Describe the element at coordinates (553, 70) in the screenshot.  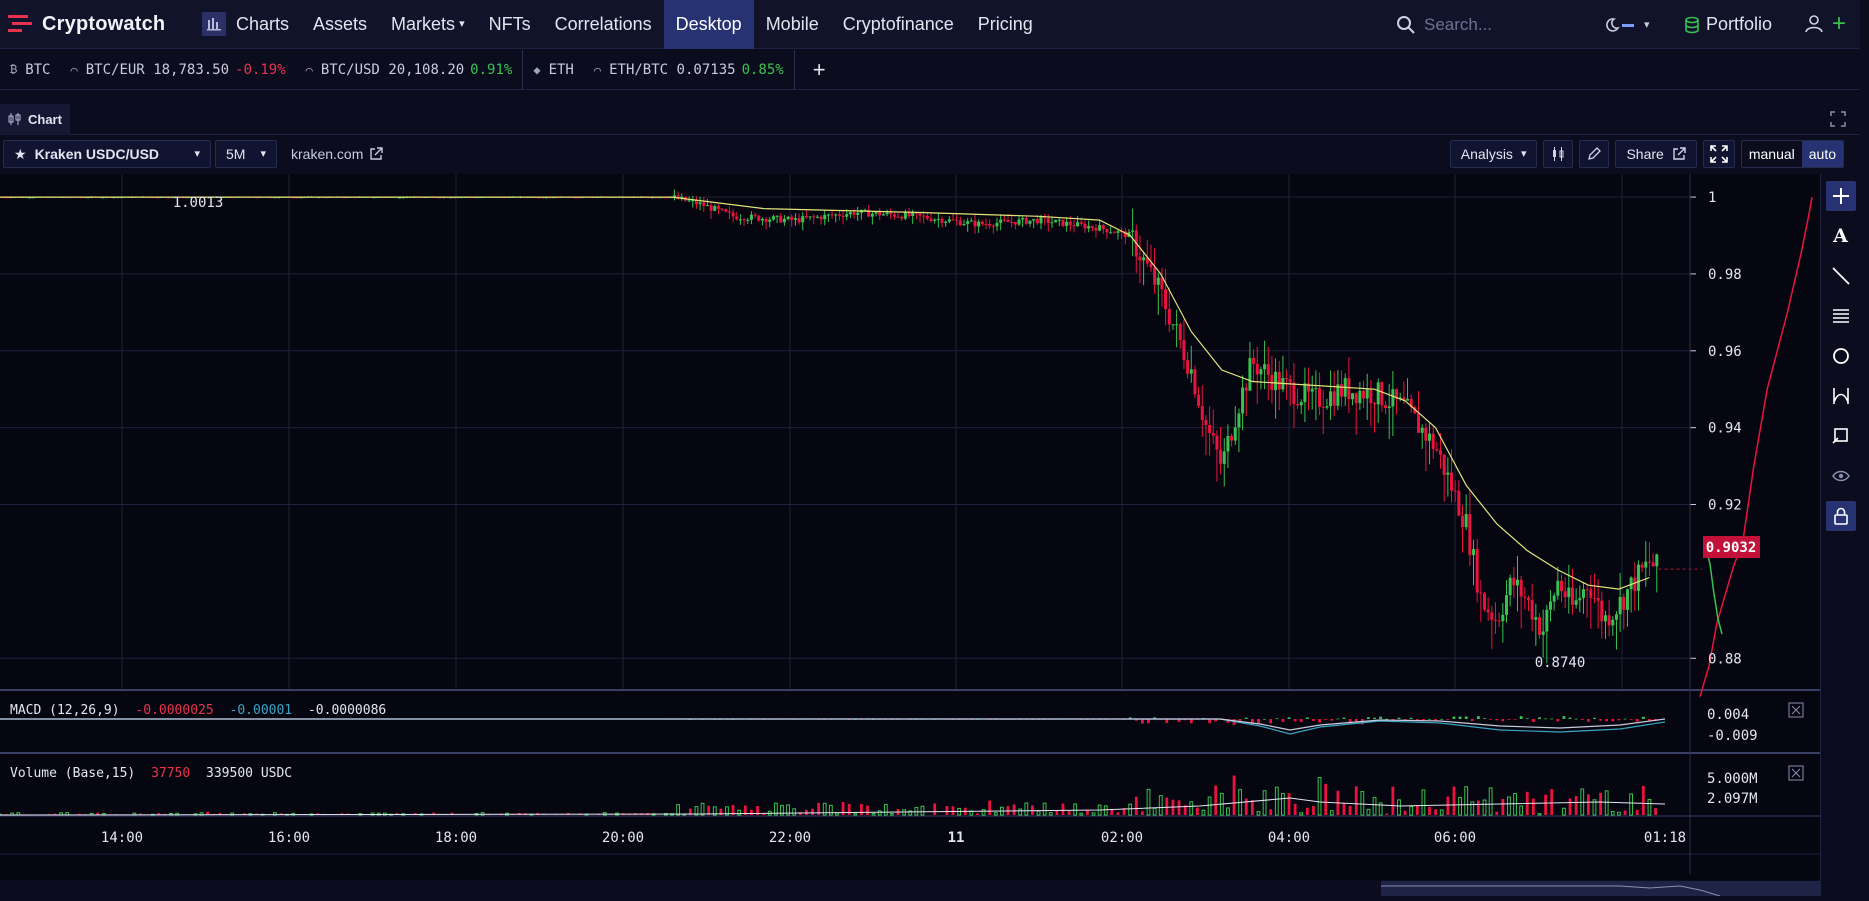
I see `ticker-eth: ◆ ETH` at that location.